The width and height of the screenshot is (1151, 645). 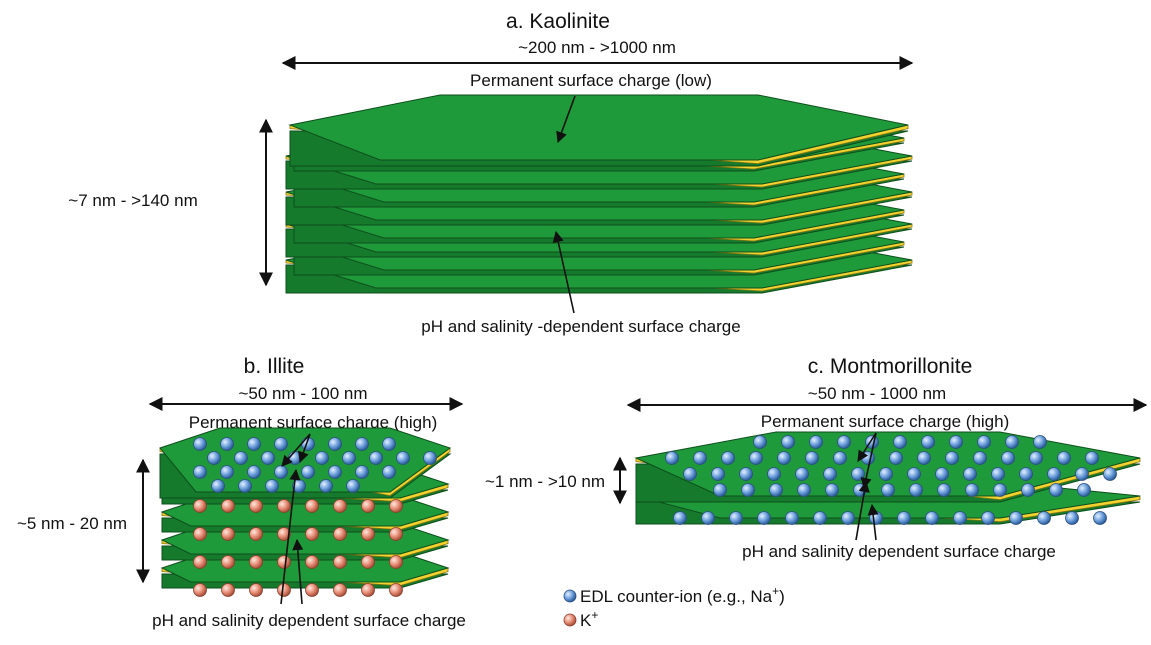 I want to click on montmorillonite-width-label: ~50 nm - 1000 nm, so click(x=877, y=393).